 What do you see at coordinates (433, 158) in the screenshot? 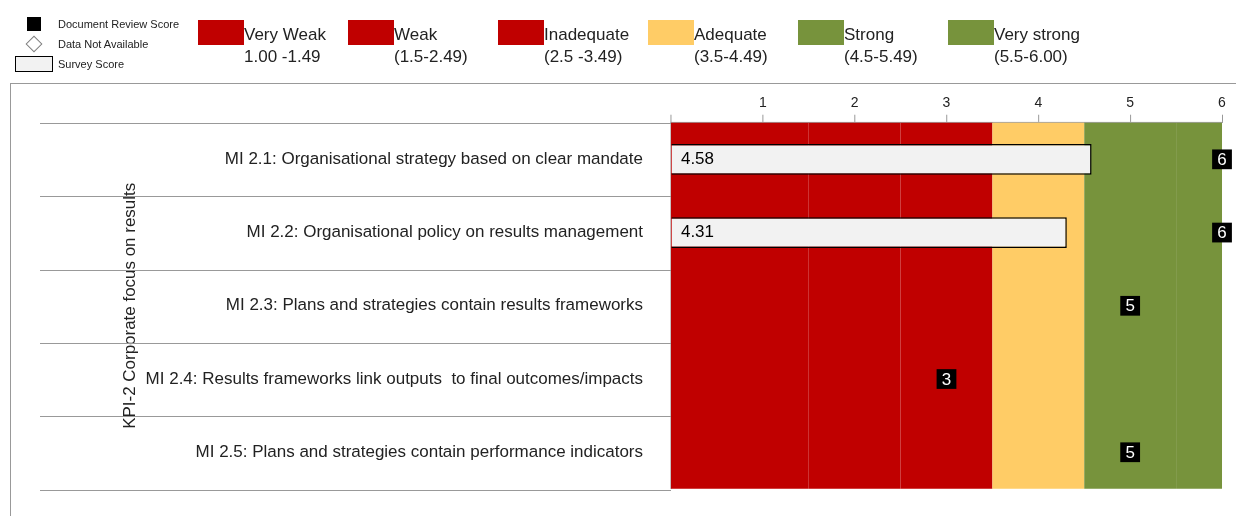
I see `y-tick-label: MI 2.1: Organisational strategy based on clear mandate` at bounding box center [433, 158].